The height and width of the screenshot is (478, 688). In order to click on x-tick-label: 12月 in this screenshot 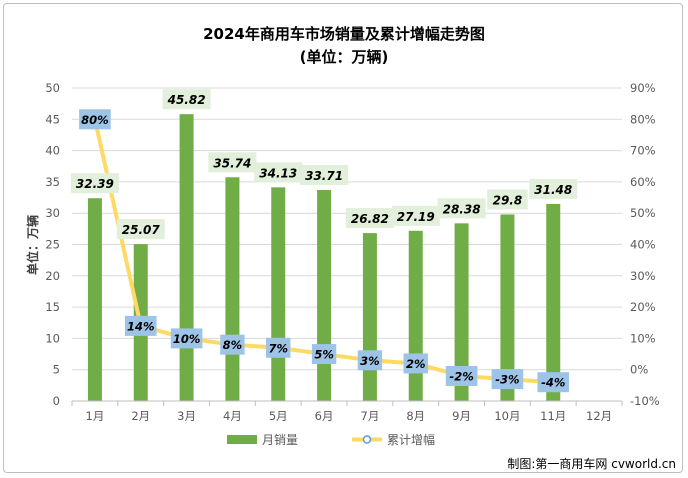, I will do `click(599, 416)`.